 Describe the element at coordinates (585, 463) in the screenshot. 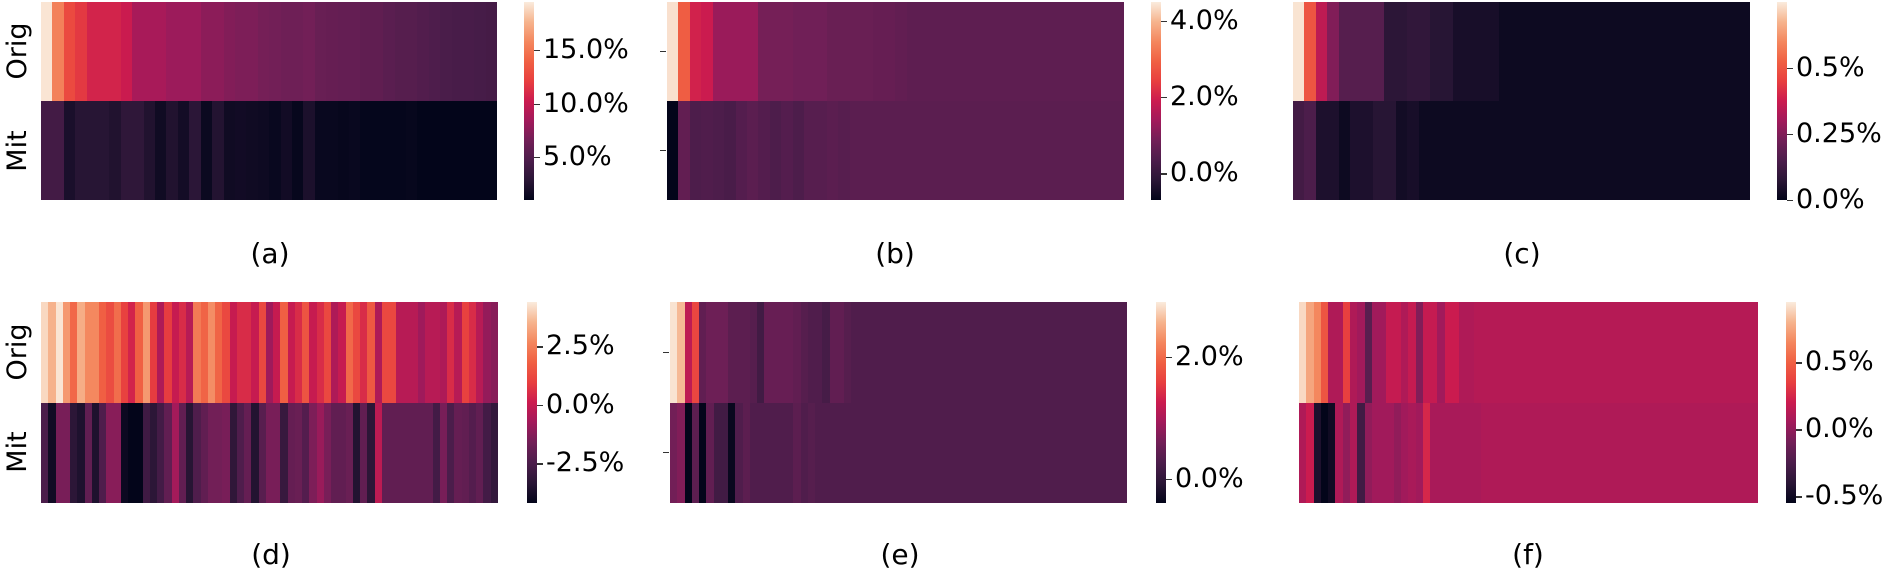

I see `colorbar-tick-label: -2.5%` at that location.